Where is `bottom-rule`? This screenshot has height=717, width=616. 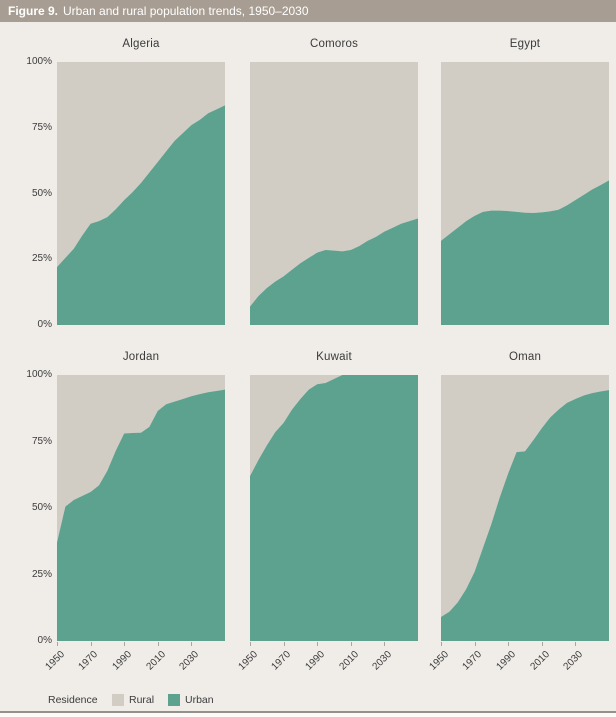
bottom-rule is located at coordinates (308, 712).